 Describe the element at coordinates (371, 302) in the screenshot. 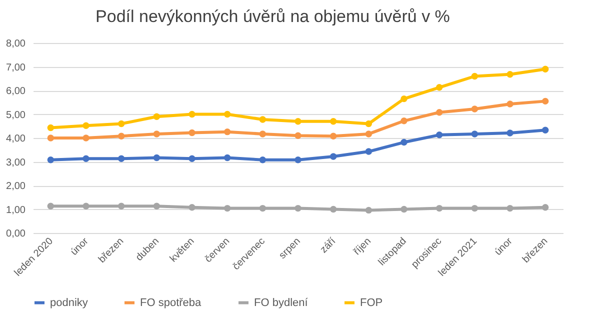

I see `legend-label: FOP` at that location.